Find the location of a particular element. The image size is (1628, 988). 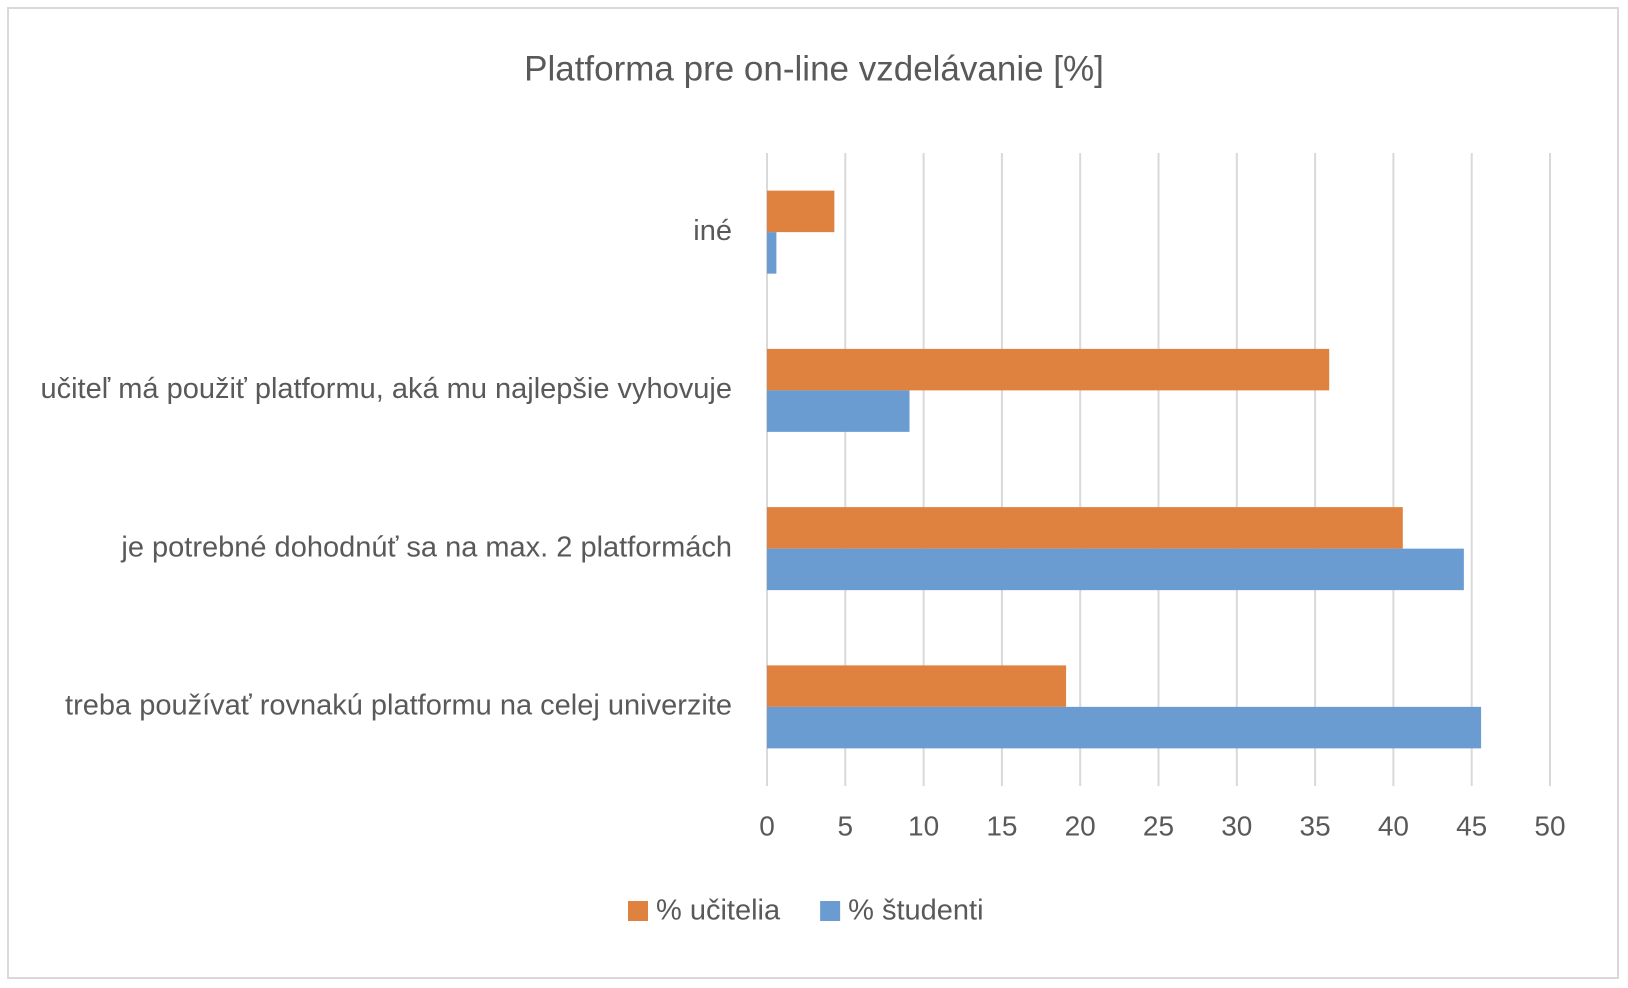

x-tick-label: 5 is located at coordinates (846, 825).